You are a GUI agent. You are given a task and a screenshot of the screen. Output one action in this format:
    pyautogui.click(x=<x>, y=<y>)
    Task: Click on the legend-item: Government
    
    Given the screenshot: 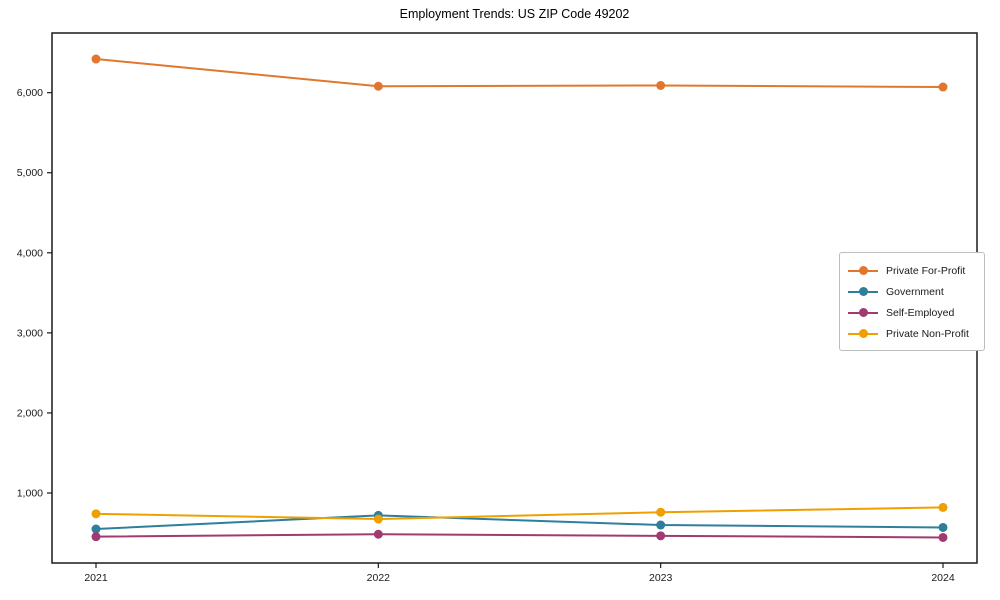 What is the action you would take?
    pyautogui.click(x=912, y=291)
    